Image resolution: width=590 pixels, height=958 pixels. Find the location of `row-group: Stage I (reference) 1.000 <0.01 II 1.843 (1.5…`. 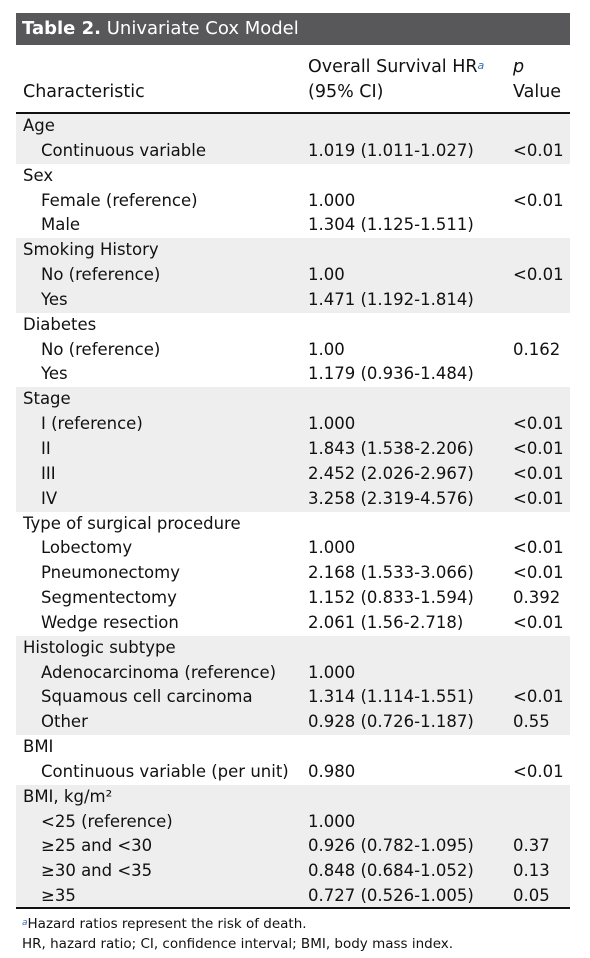

row-group: Stage I (reference) 1.000 <0.01 II 1.843 (1.5… is located at coordinates (293, 449).